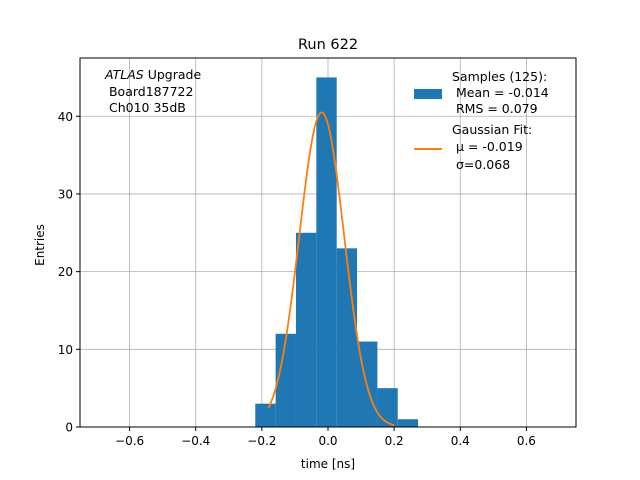  What do you see at coordinates (65, 272) in the screenshot?
I see `y-tick-label: 20` at bounding box center [65, 272].